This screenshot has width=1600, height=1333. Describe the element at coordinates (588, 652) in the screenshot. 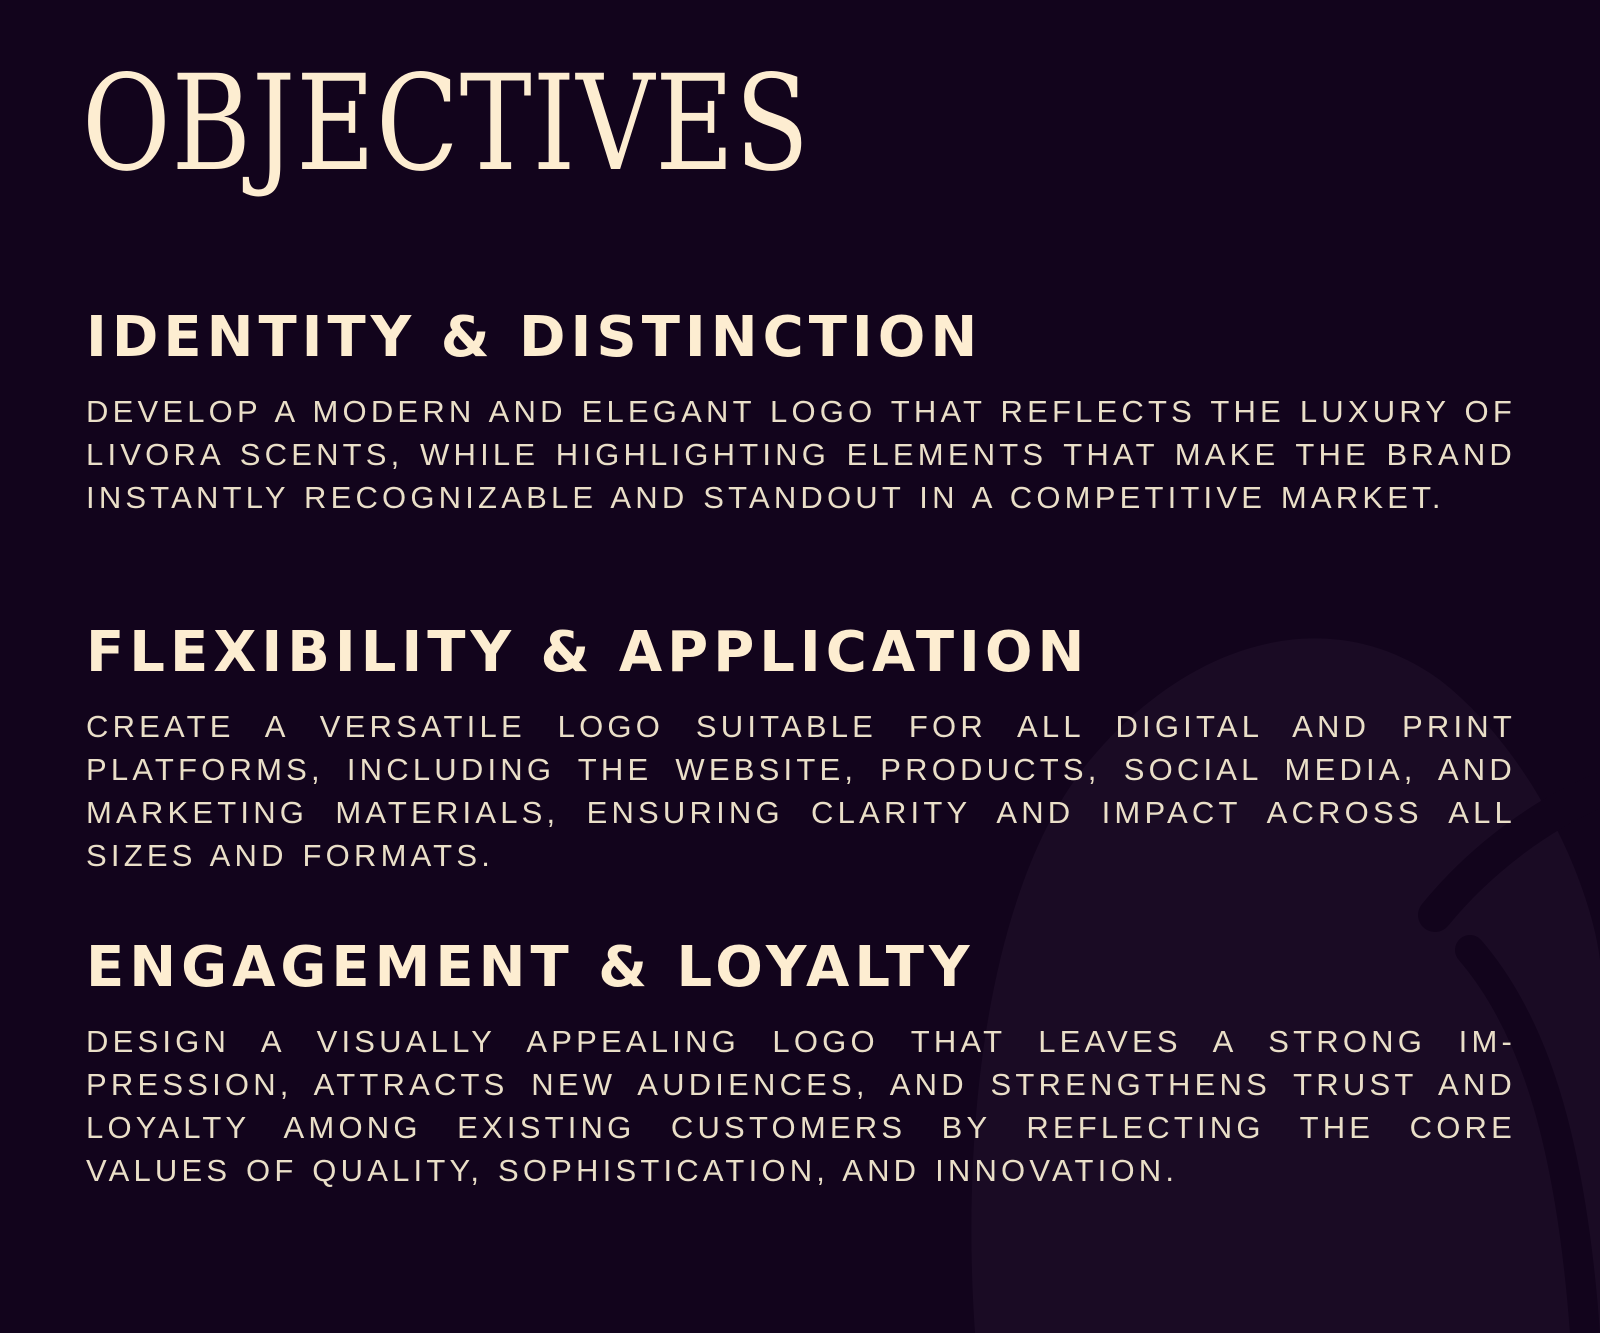

I see `section-heading: FLEXIBILITY & APPLICATION` at that location.